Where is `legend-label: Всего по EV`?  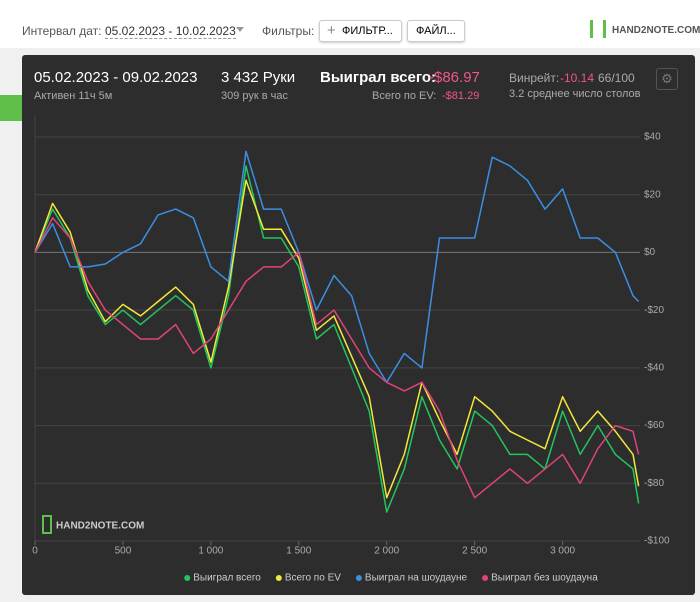
legend-label: Всего по EV is located at coordinates (313, 578).